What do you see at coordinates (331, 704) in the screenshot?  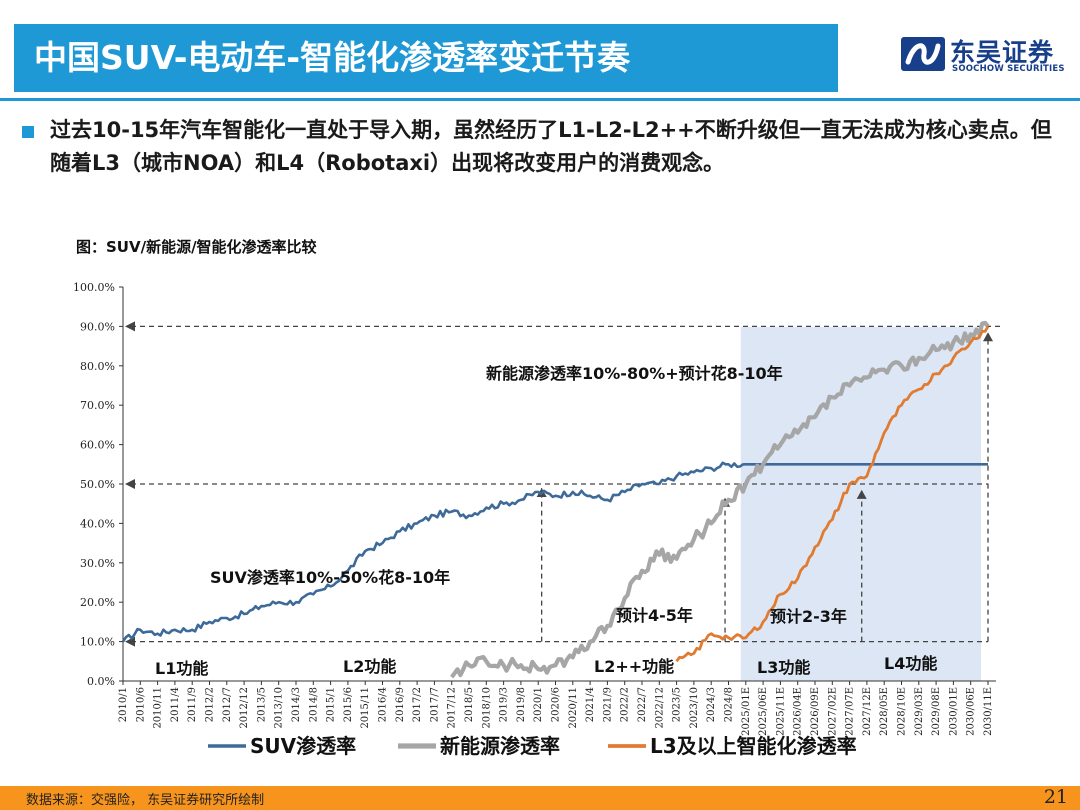 I see `x-tick-label: 2015/1` at bounding box center [331, 704].